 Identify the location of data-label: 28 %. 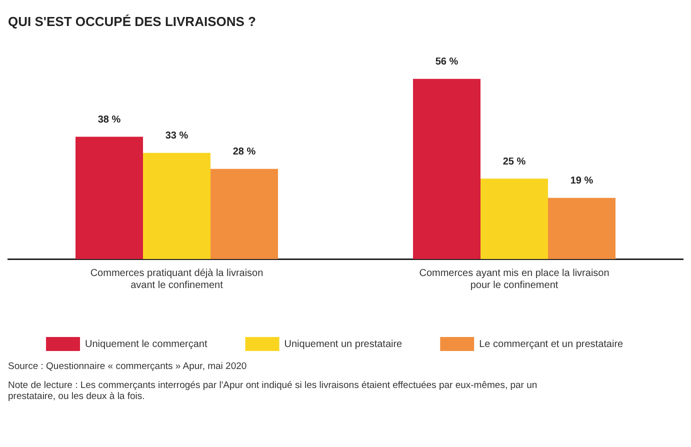
(244, 152).